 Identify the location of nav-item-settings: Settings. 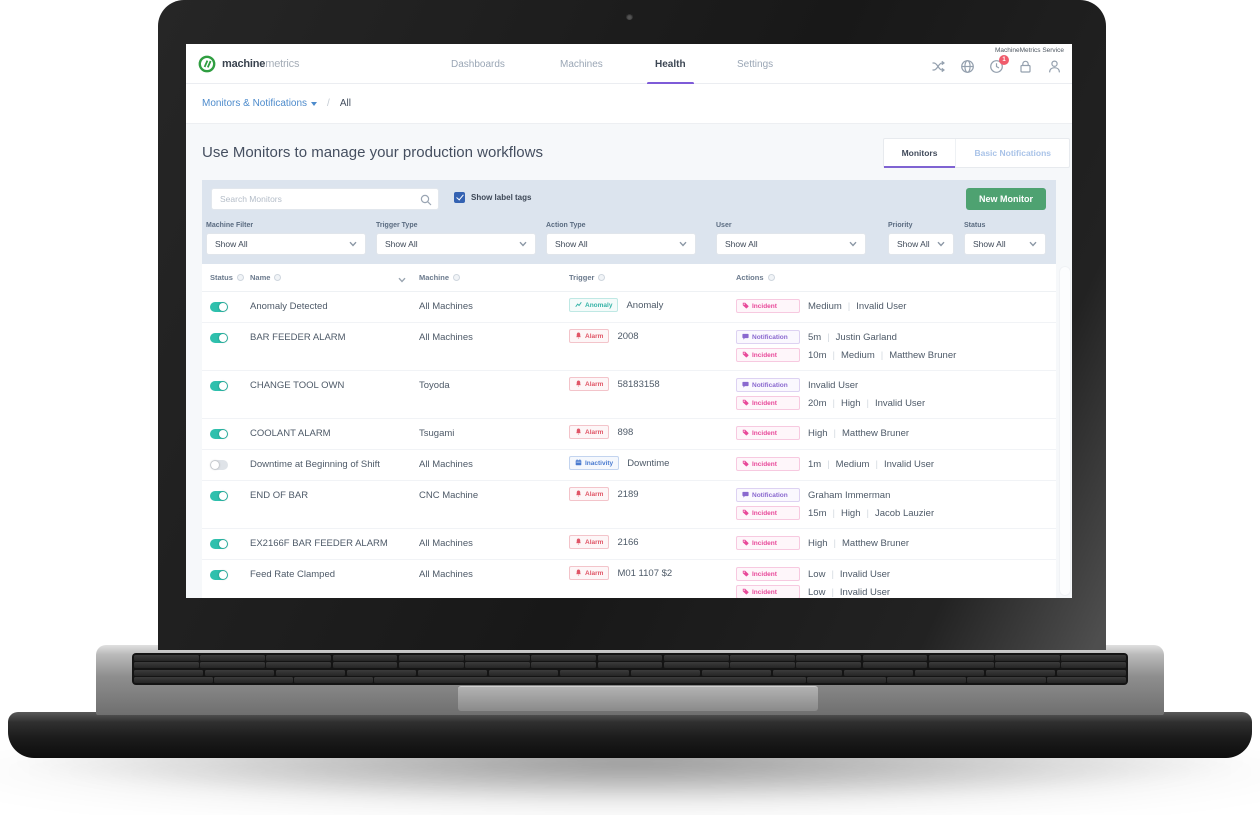
(755, 64).